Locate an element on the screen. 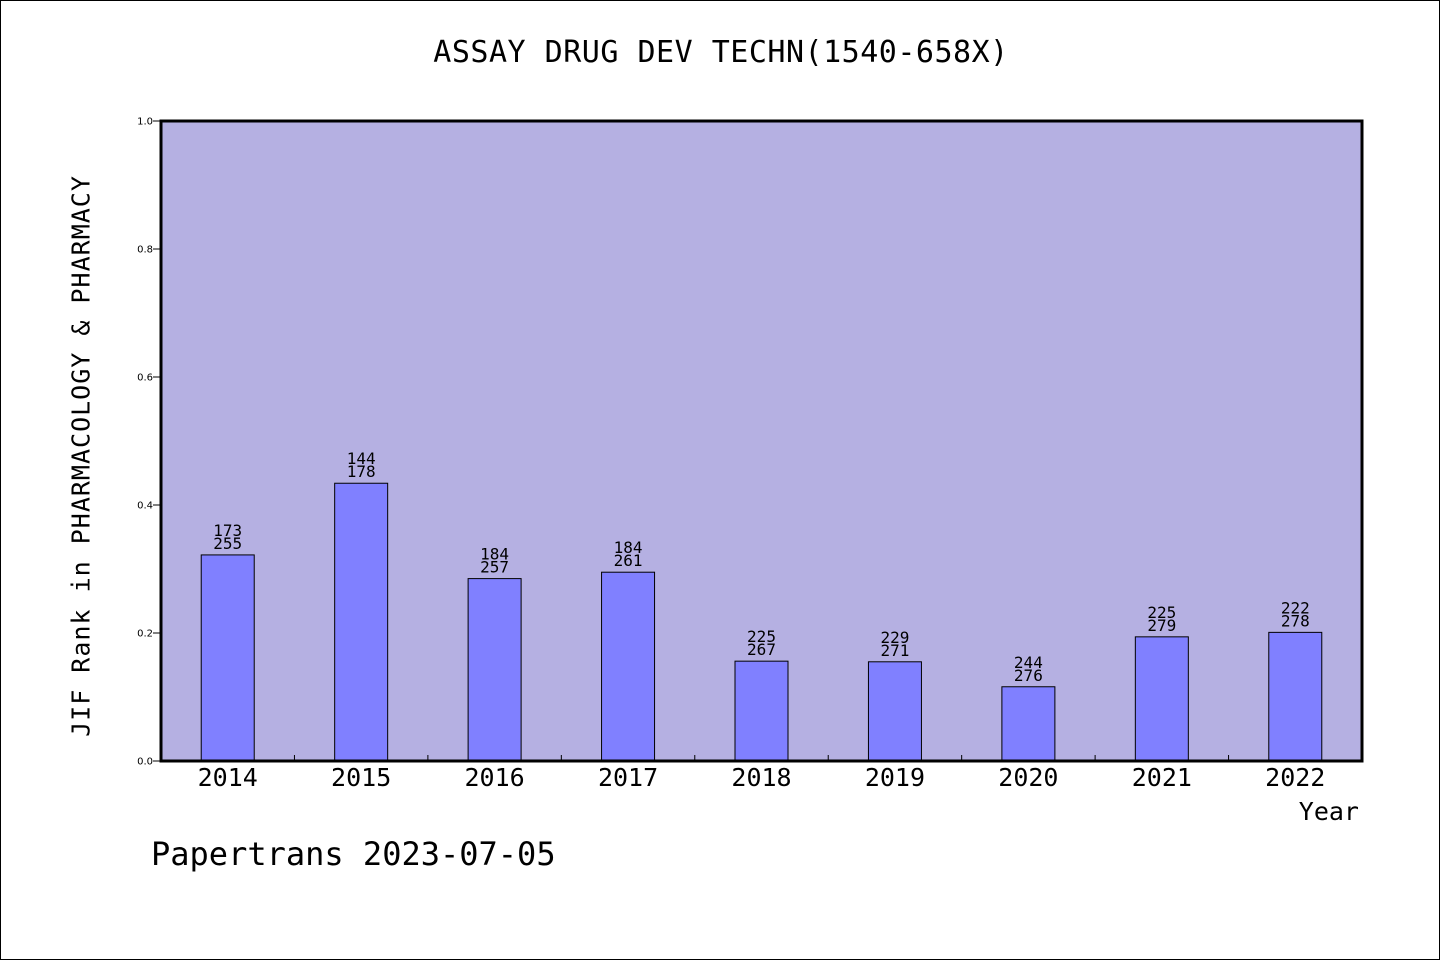 Image resolution: width=1440 pixels, height=961 pixels. bar-rank-label: 222 is located at coordinates (1295, 607).